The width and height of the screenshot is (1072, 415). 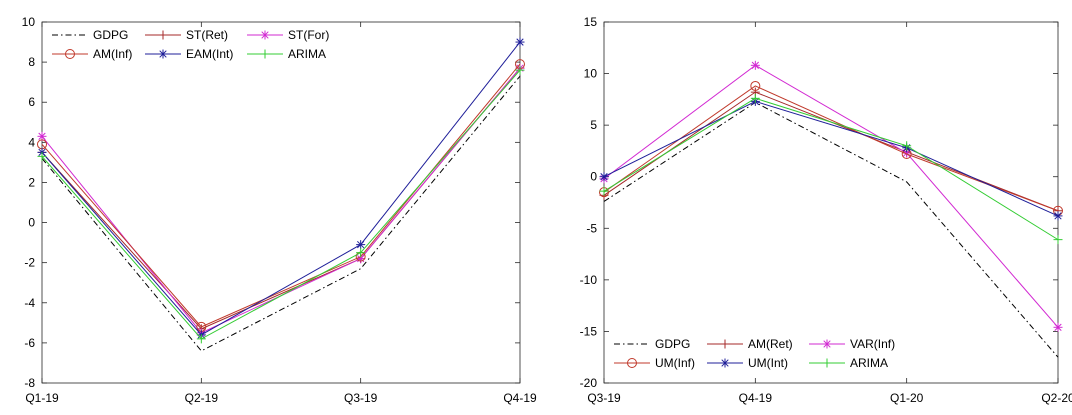 What do you see at coordinates (29, 303) in the screenshot?
I see `y-tick-label: -4` at bounding box center [29, 303].